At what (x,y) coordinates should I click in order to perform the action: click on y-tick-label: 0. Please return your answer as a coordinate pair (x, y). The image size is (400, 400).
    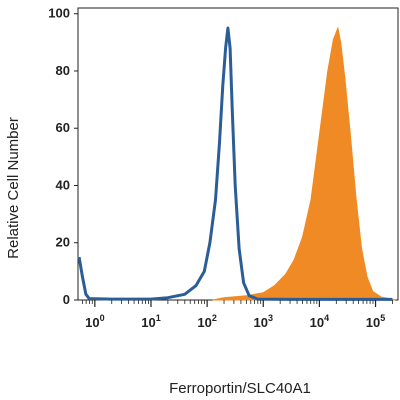
    Looking at the image, I should click on (66, 299).